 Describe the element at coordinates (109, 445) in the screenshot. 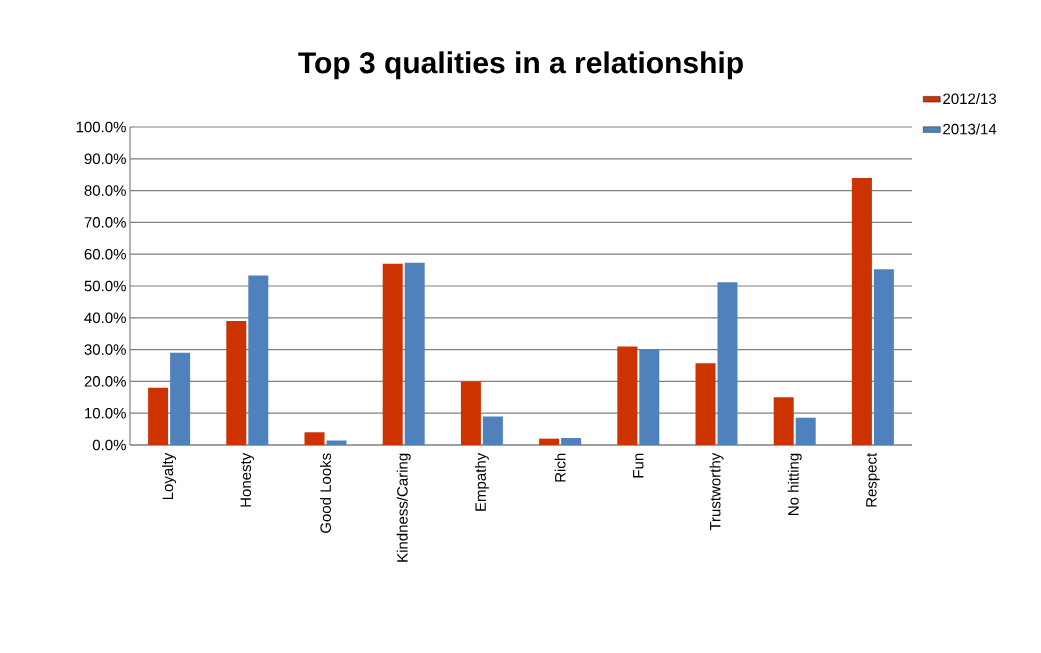

I see `y-tick-label: 0.0%` at that location.